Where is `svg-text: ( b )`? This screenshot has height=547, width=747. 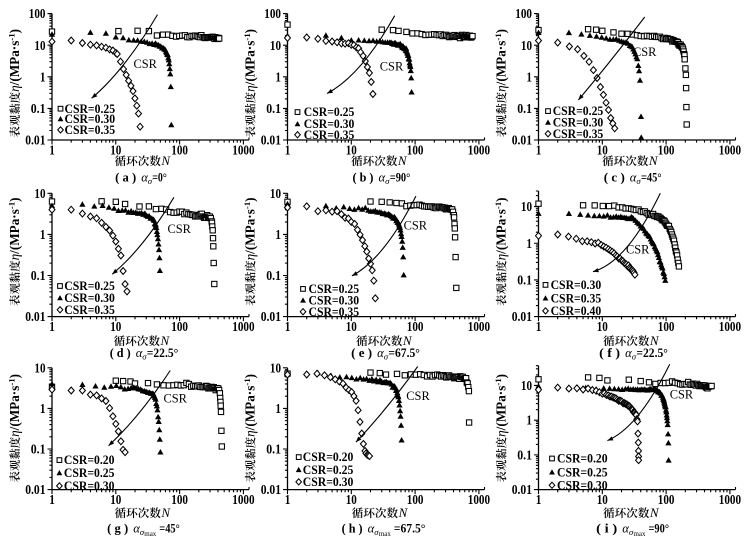
svg-text: ( b ) is located at coordinates (363, 178).